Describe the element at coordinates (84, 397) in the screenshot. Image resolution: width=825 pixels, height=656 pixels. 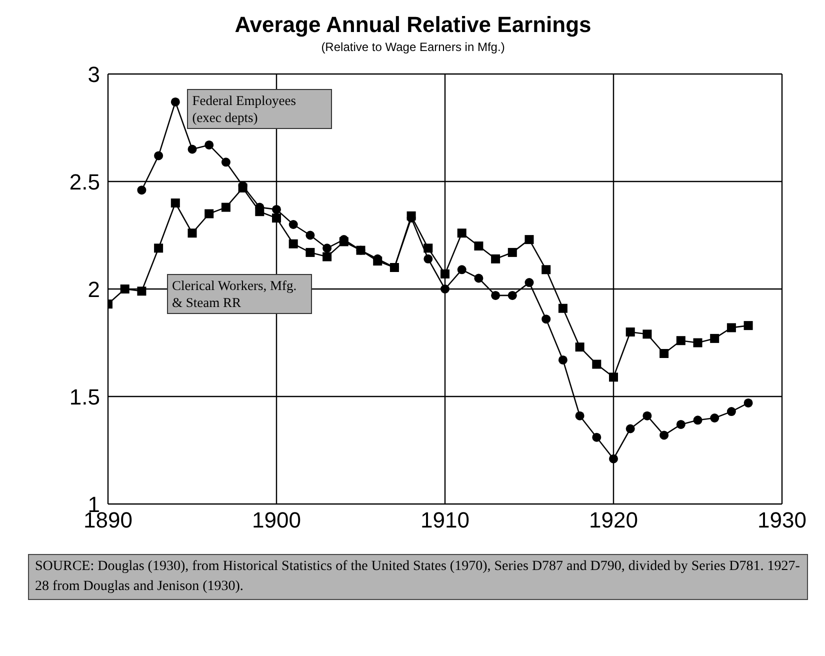
I see `y-tick-label: 1.5` at that location.